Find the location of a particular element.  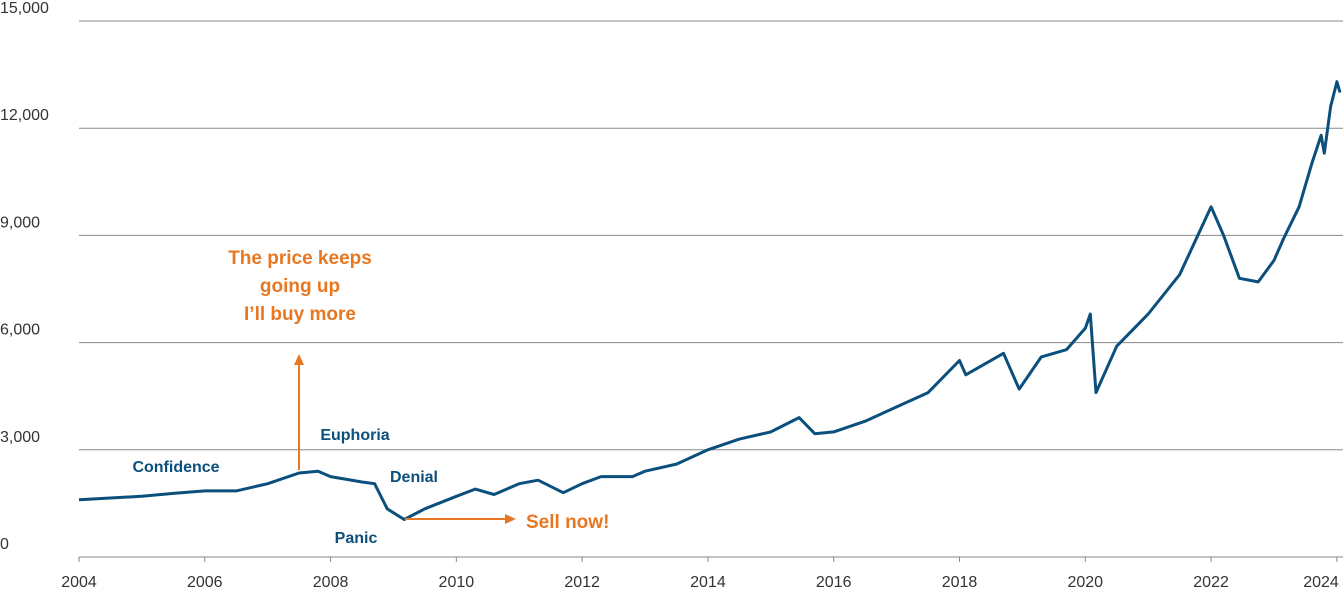

x-tick-label: 2012 is located at coordinates (582, 582).